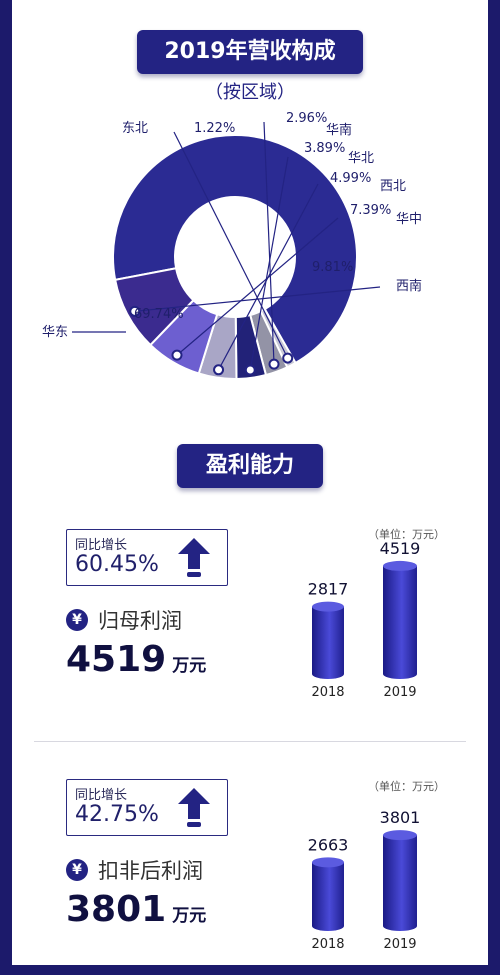 The height and width of the screenshot is (975, 500). What do you see at coordinates (332, 267) in the screenshot?
I see `slice-value-label: 9.81%` at bounding box center [332, 267].